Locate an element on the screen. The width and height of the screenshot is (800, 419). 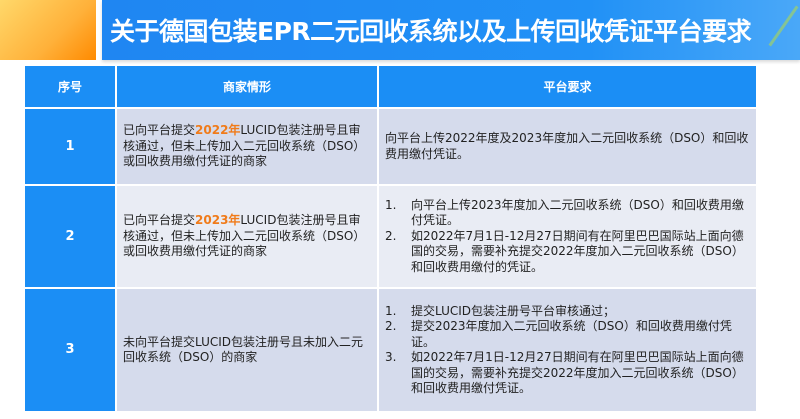
header-number: 序号 is located at coordinates (70, 86).